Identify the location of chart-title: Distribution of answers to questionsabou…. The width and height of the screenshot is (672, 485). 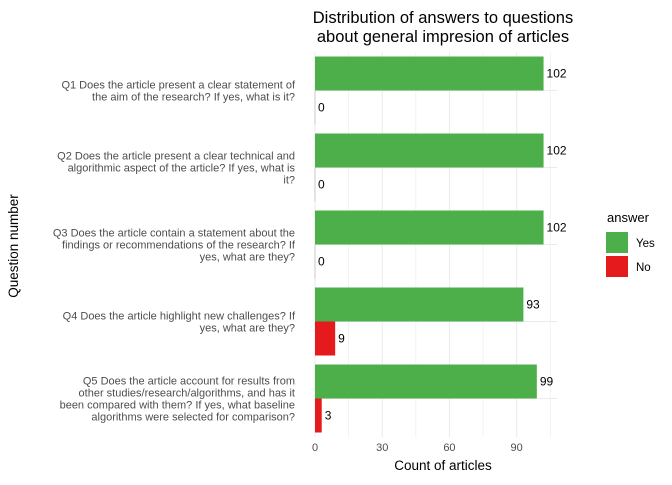
(443, 27).